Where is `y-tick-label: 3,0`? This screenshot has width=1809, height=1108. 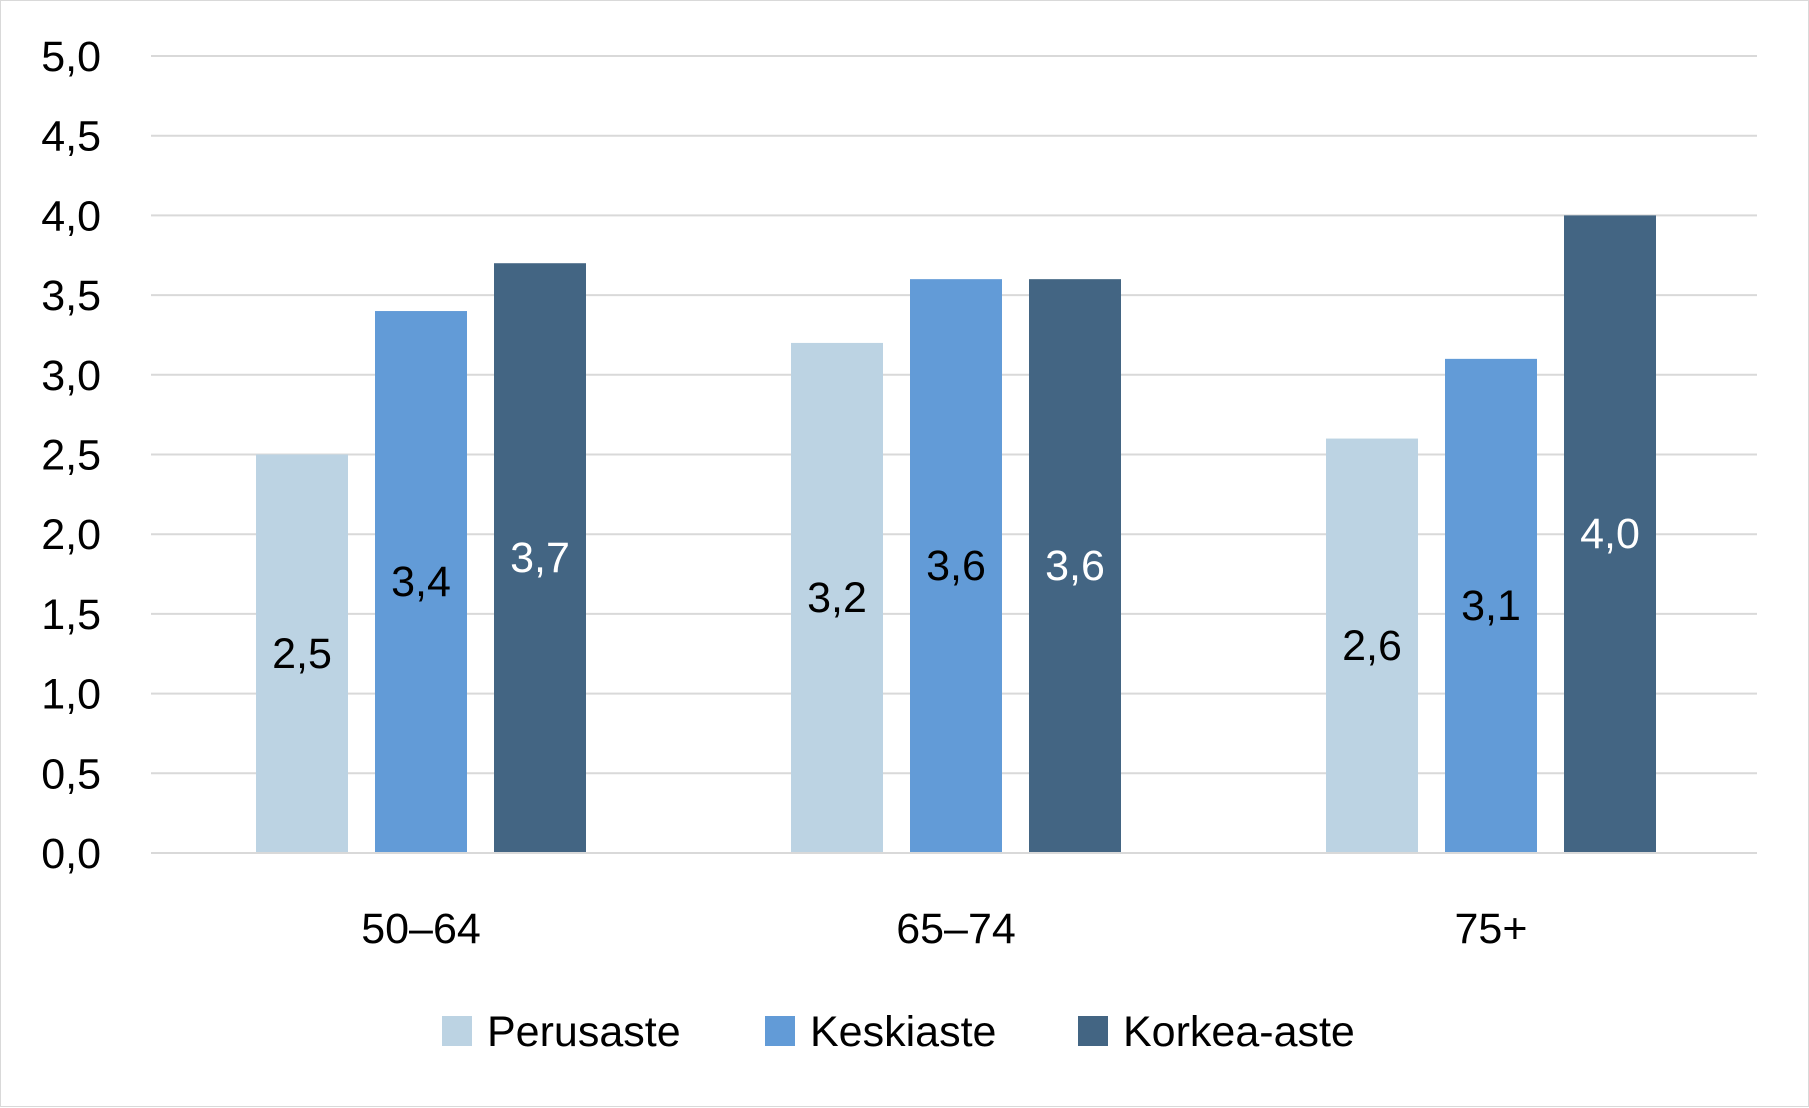 y-tick-label: 3,0 is located at coordinates (71, 376).